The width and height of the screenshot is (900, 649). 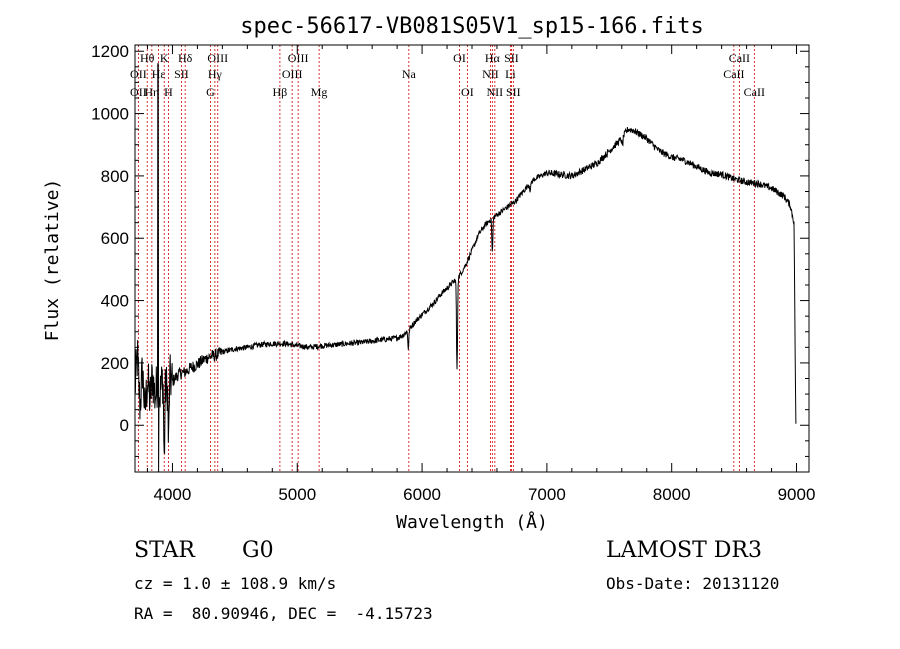 What do you see at coordinates (115, 301) in the screenshot?
I see `y-tick-label: 400` at bounding box center [115, 301].